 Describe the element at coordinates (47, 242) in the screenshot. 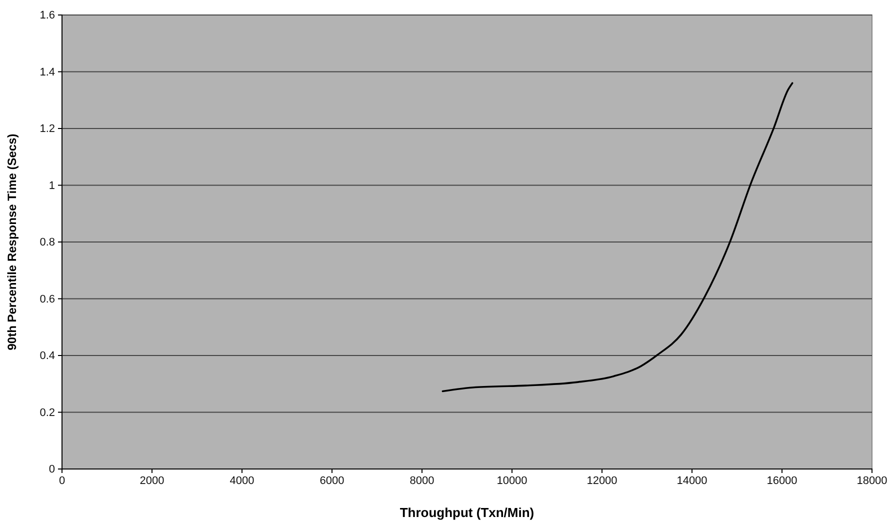

I see `y-tick-label: 0.8` at that location.